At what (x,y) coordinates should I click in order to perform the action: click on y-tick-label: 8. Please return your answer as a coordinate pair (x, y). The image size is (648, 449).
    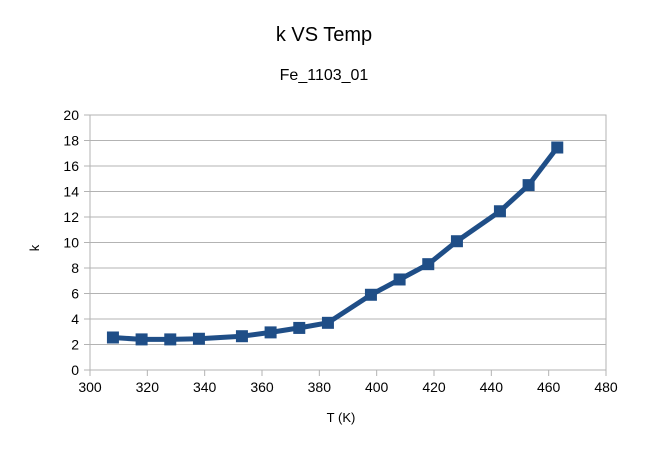
    Looking at the image, I should click on (75, 268).